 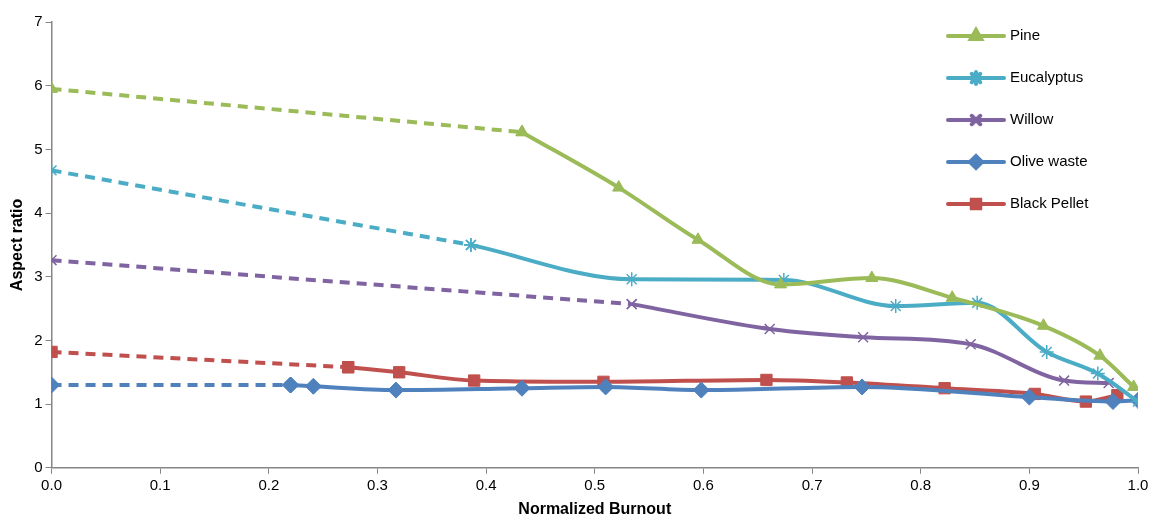 I want to click on x-tick-label: 0.0, so click(x=51, y=484).